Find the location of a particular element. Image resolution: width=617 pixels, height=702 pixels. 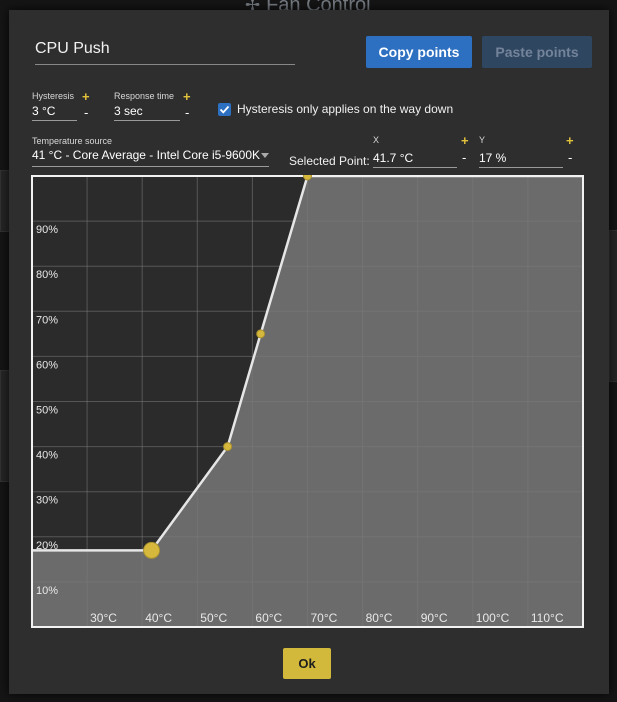

chart-x-tick-label: 70°C is located at coordinates (324, 618).